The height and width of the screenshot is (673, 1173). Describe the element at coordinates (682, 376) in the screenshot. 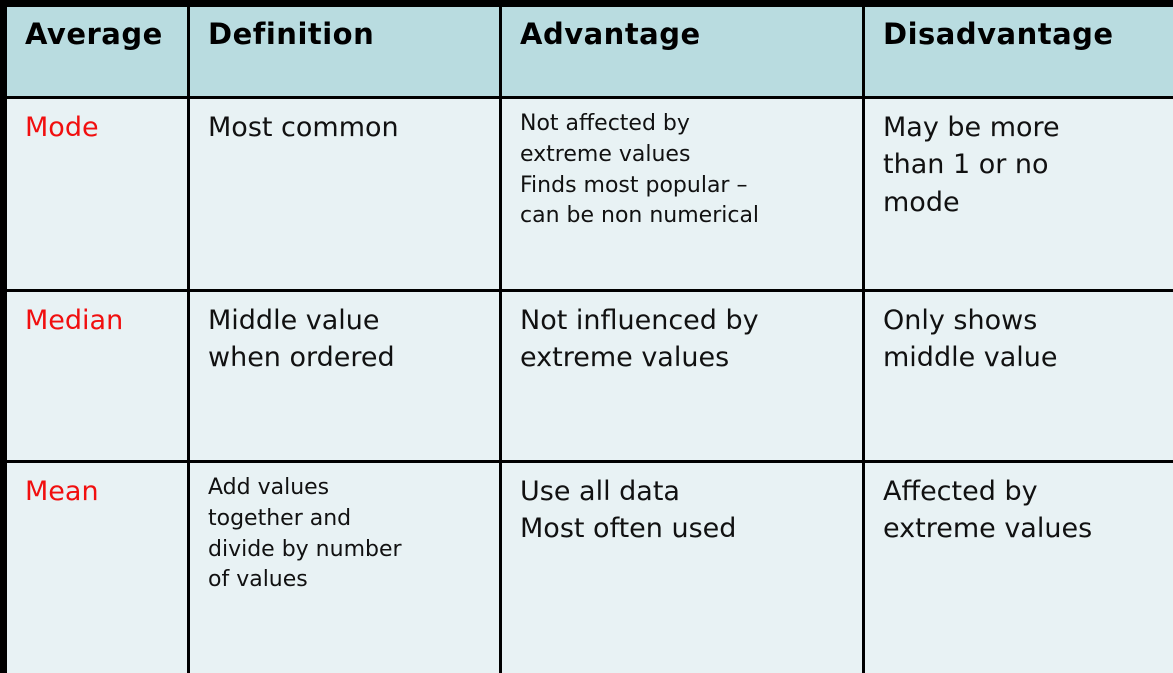

I see `cell-median-advantage: Not influenced by extreme values` at that location.